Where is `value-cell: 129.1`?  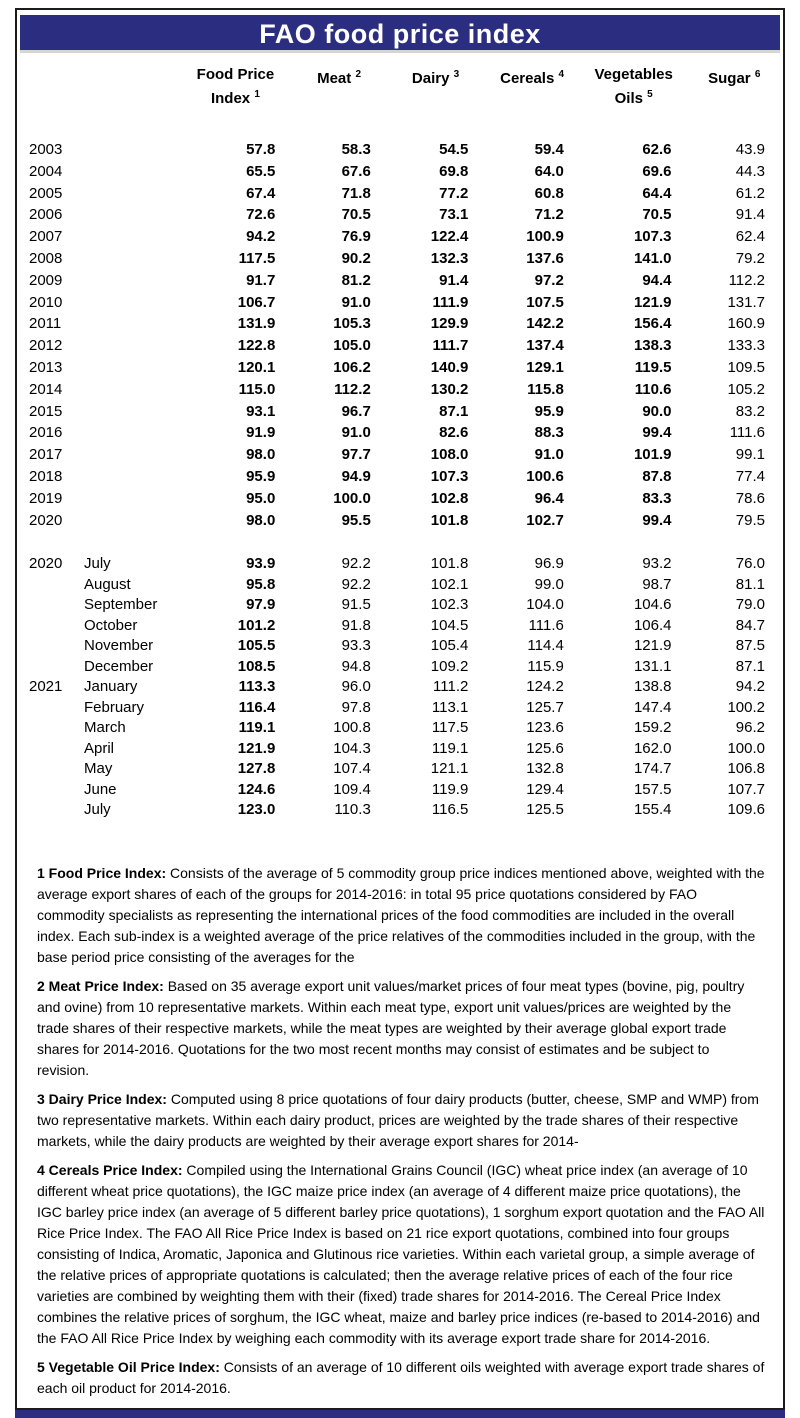 value-cell: 129.1 is located at coordinates (545, 367).